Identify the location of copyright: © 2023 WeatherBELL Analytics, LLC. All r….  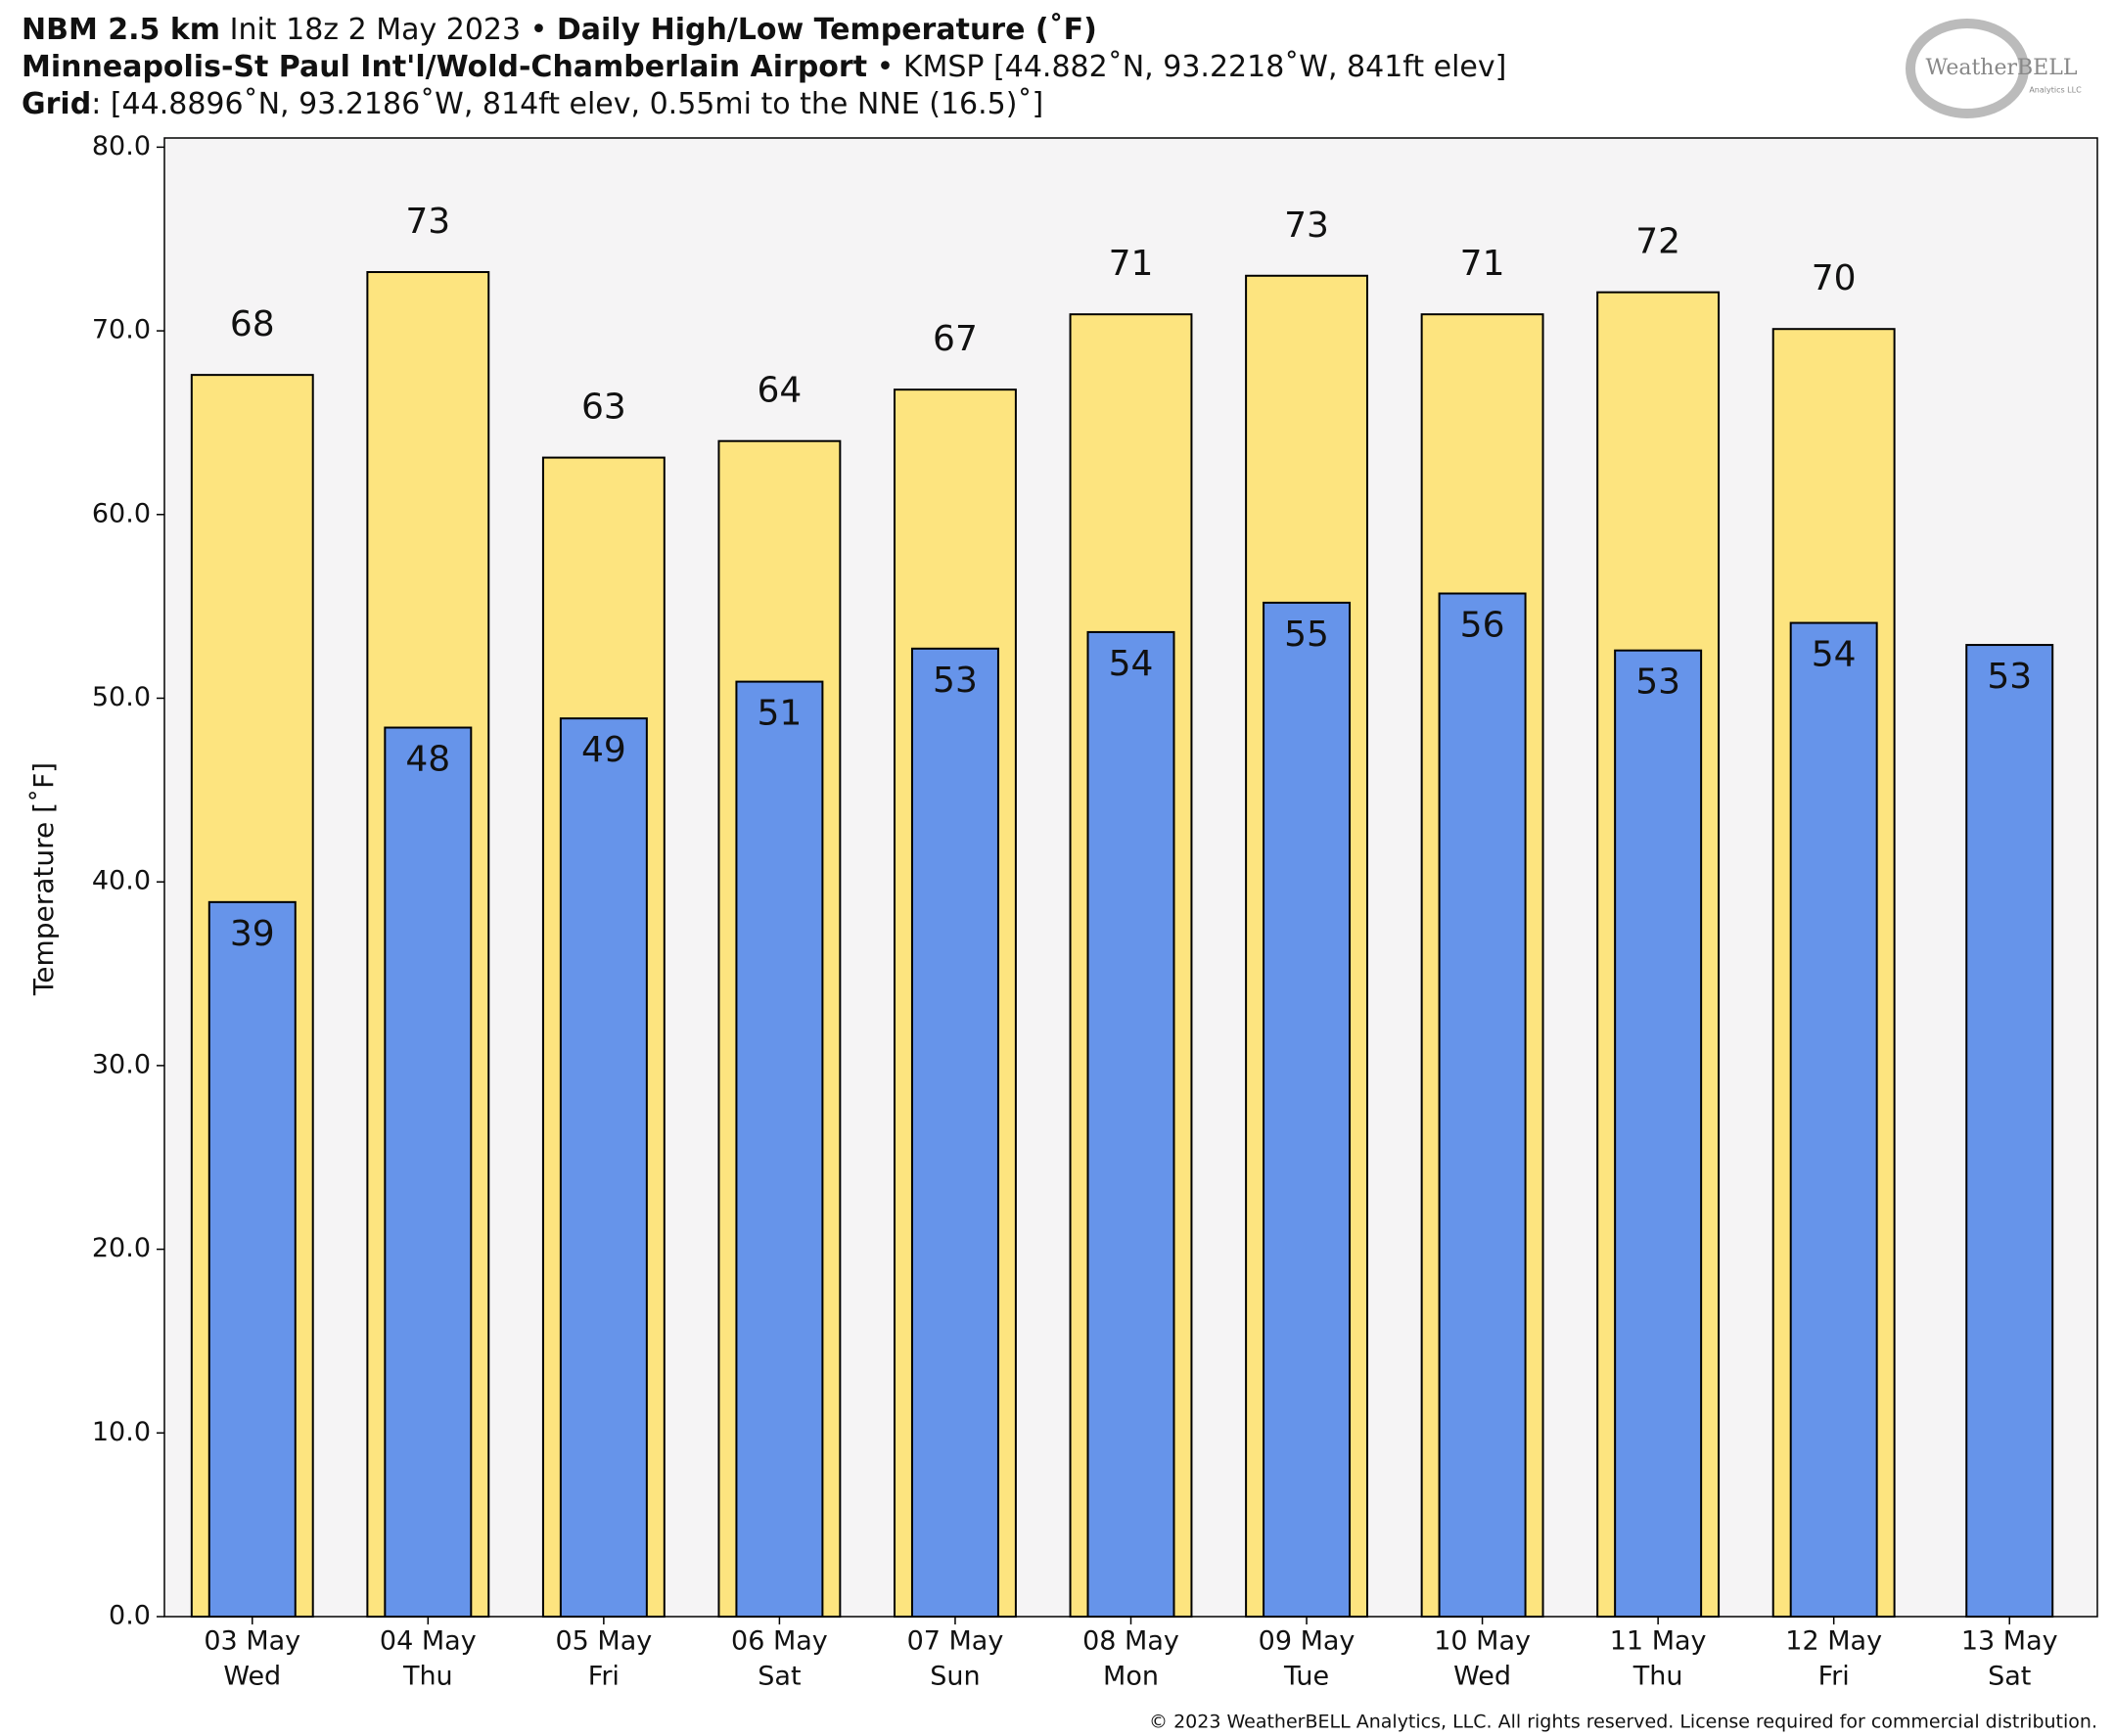
(1623, 1722).